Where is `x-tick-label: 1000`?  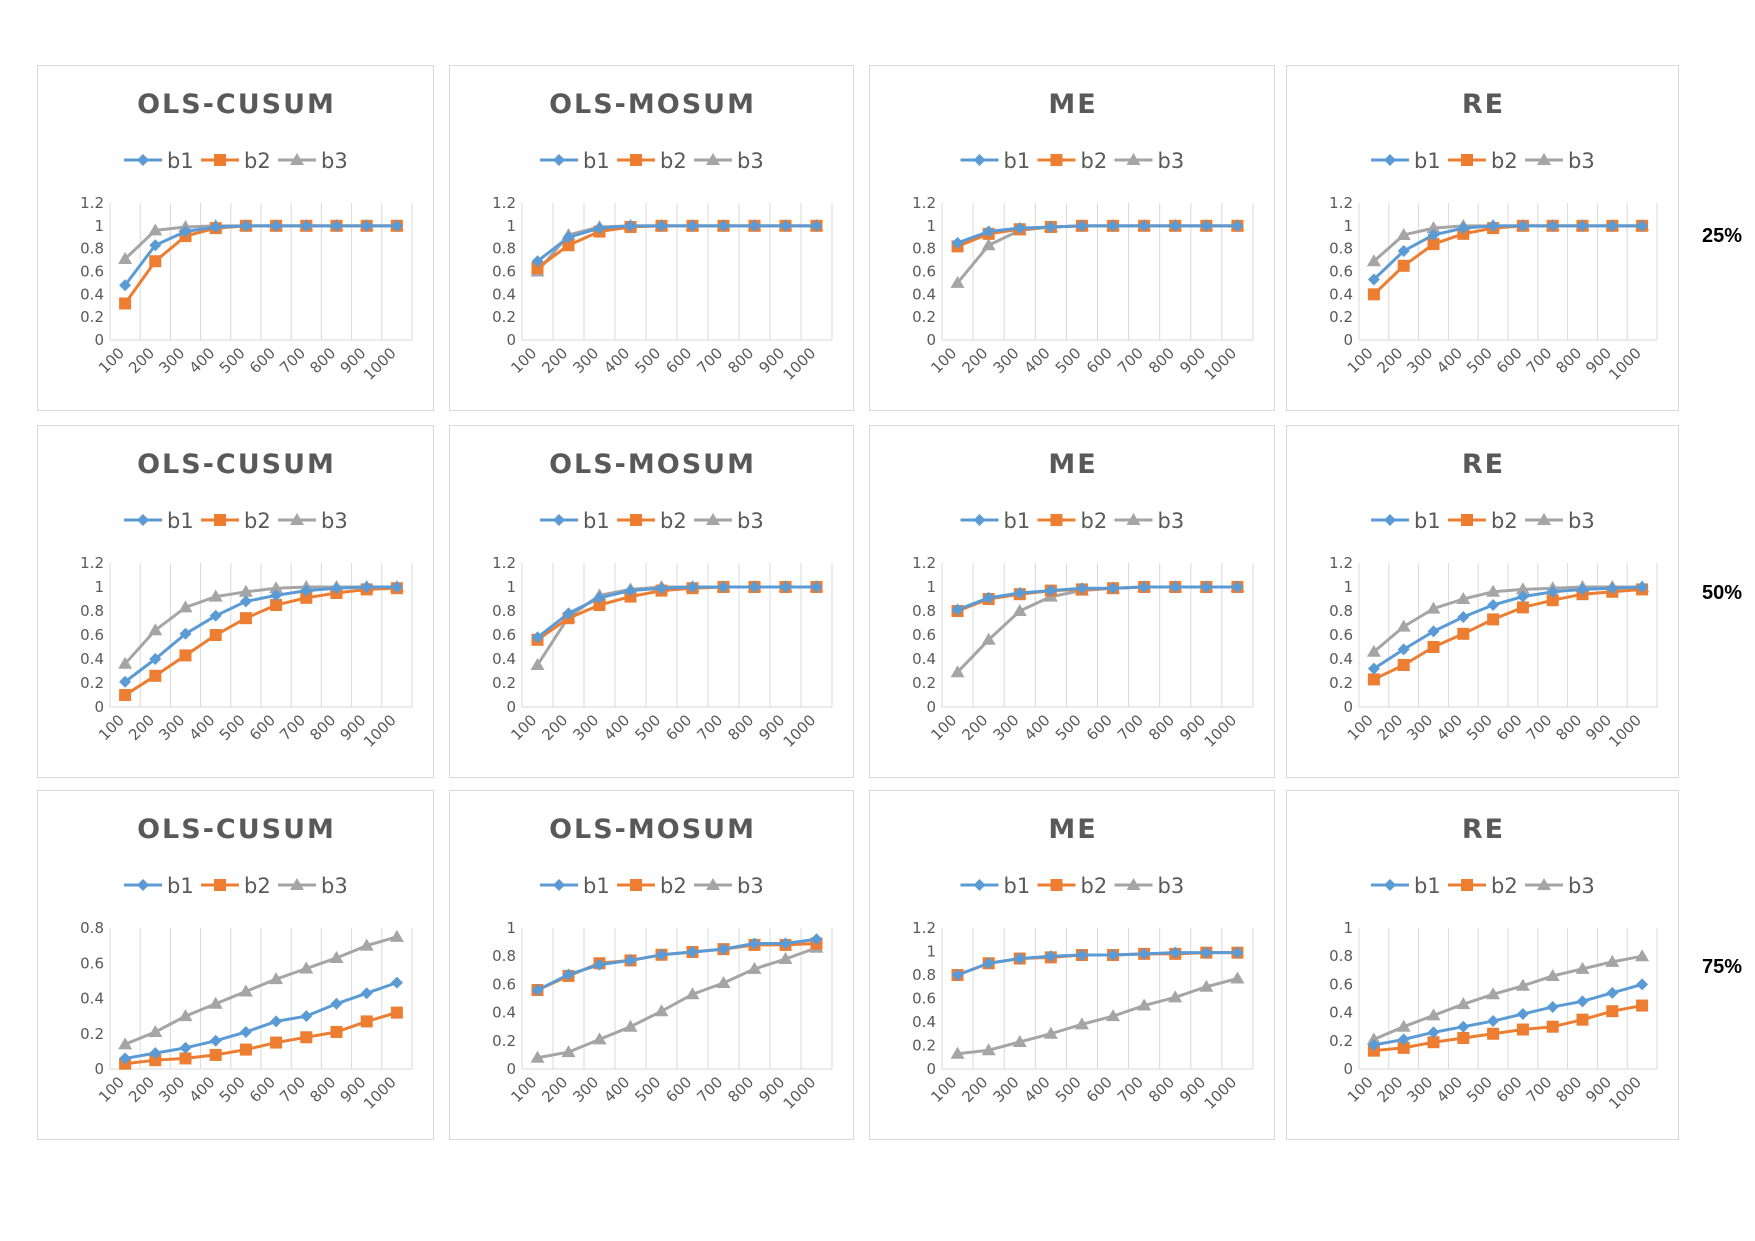
x-tick-label: 1000 is located at coordinates (1625, 364).